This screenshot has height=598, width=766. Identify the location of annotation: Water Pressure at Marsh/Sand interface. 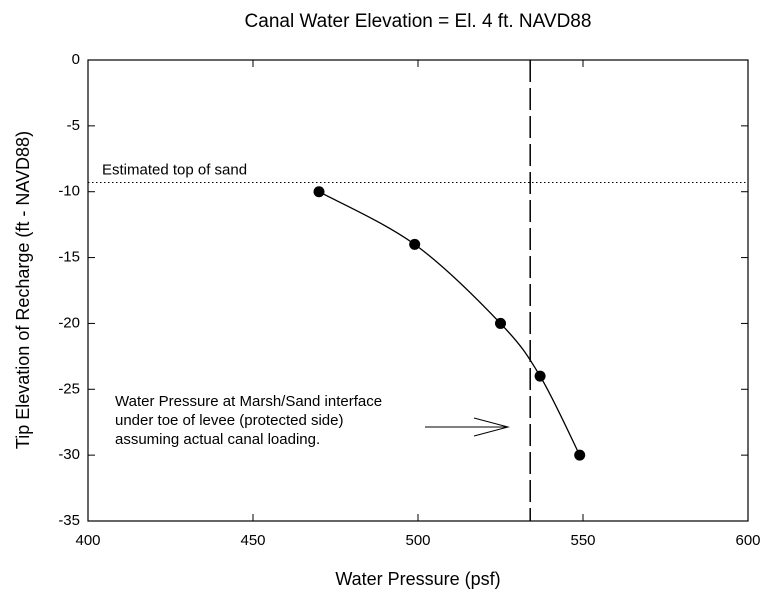
(248, 401).